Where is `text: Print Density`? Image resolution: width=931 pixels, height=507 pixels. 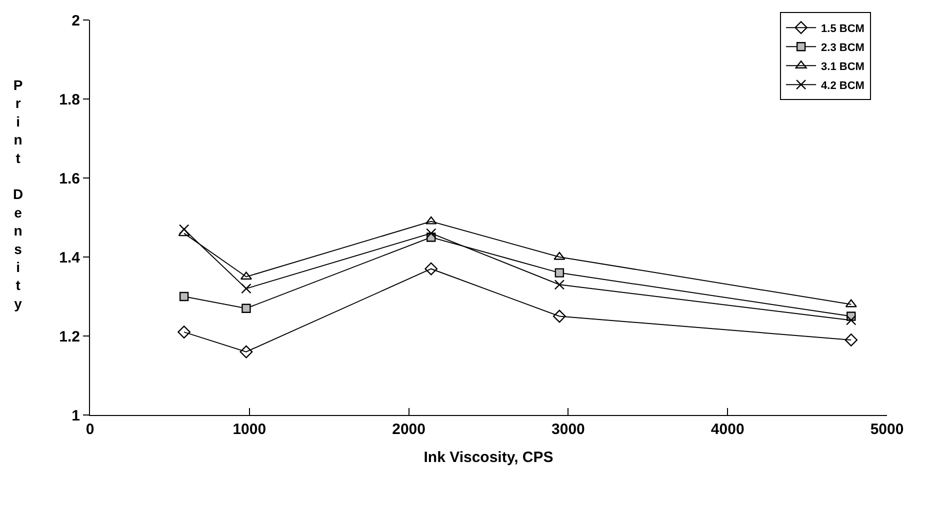 text: Print Density is located at coordinates (18, 194).